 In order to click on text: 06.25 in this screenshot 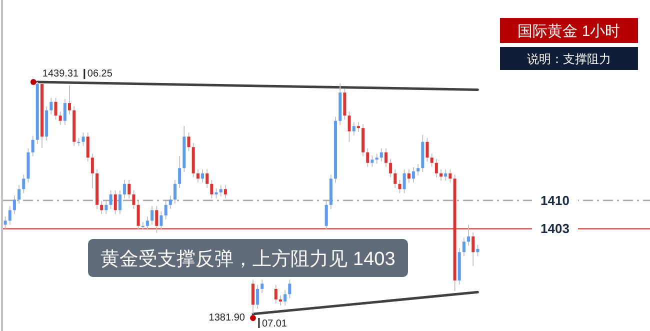, I will do `click(100, 74)`.